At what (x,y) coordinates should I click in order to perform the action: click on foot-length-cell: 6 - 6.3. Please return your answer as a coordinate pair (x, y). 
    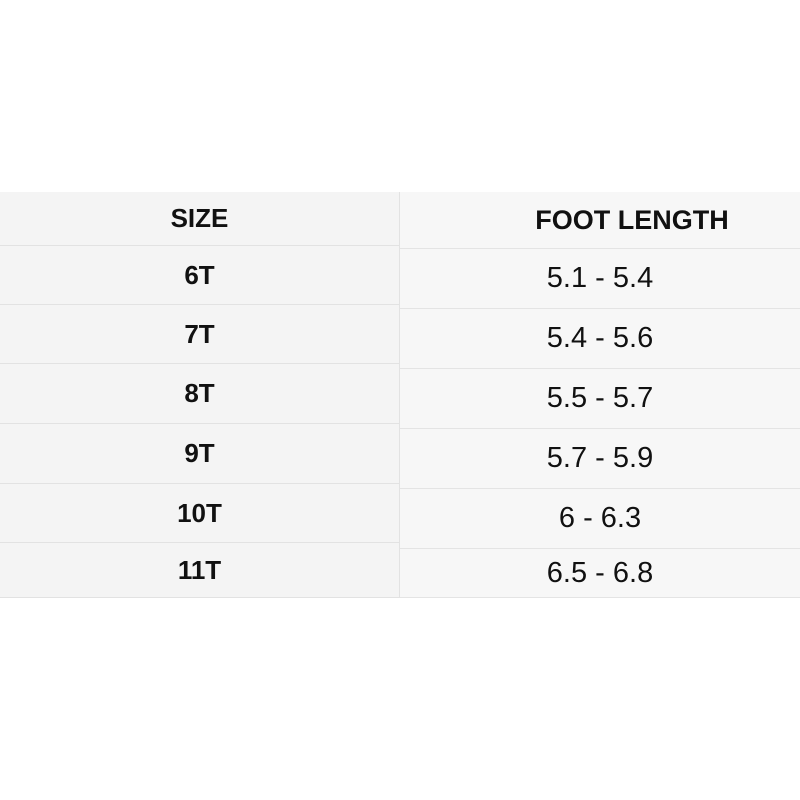
    Looking at the image, I should click on (600, 519).